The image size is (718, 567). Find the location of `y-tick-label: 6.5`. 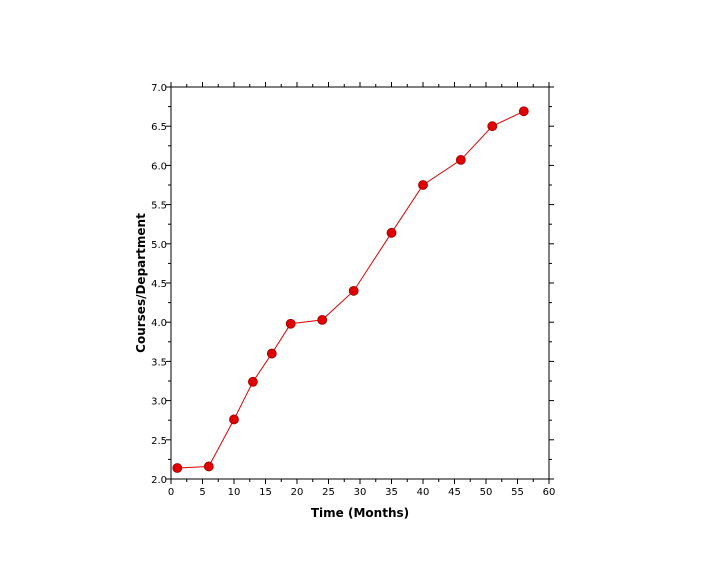

y-tick-label: 6.5 is located at coordinates (159, 127).